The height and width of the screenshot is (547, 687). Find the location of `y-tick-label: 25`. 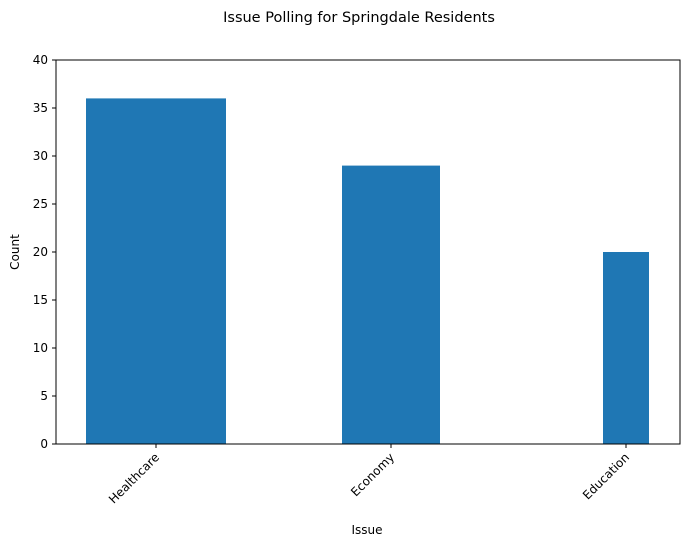

y-tick-label: 25 is located at coordinates (40, 204).